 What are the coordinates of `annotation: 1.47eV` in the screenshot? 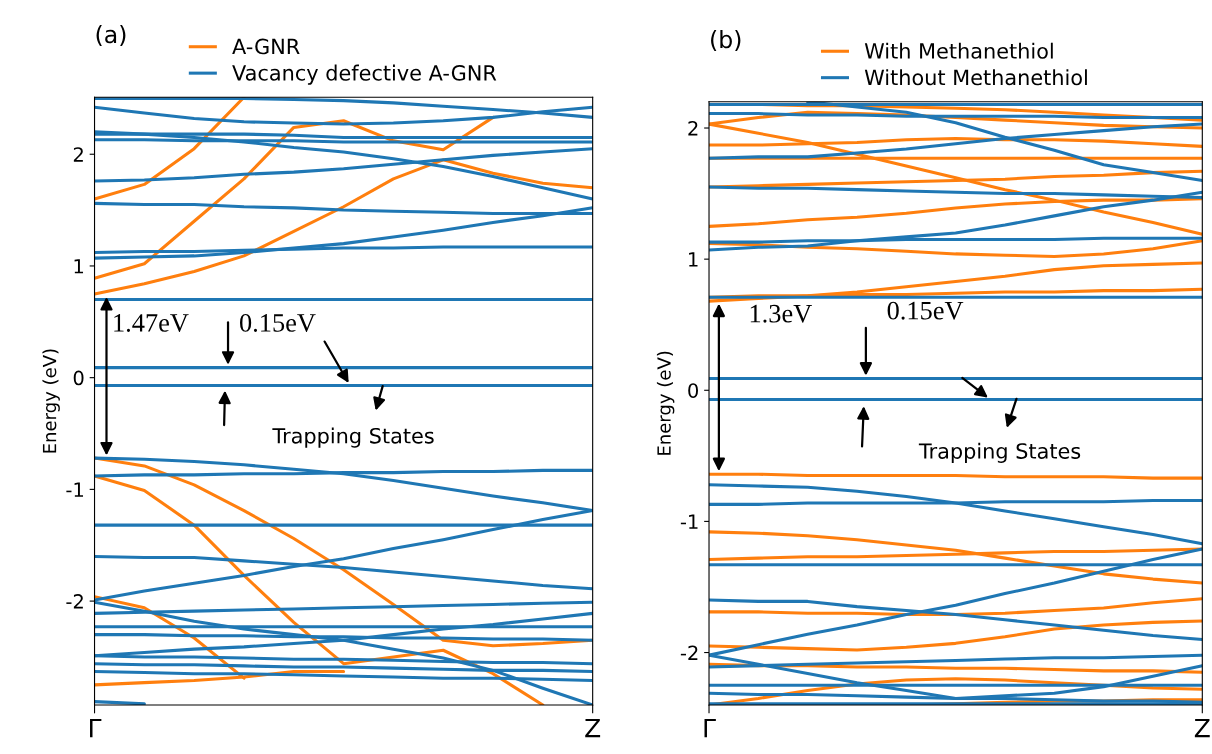 It's located at (151, 323).